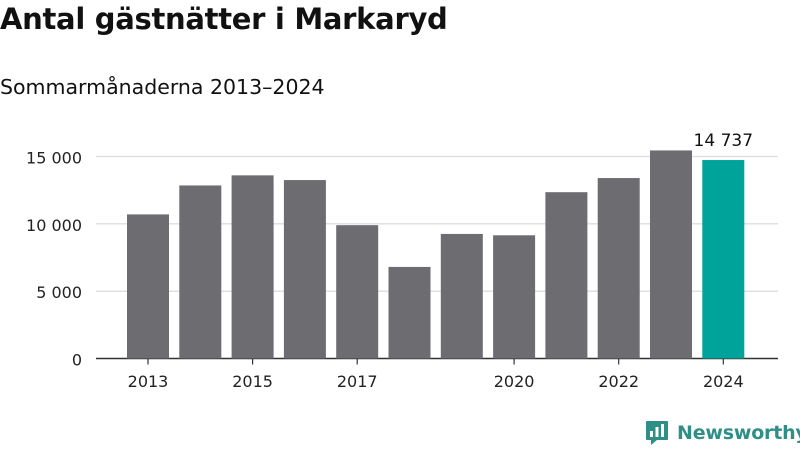 This screenshot has width=800, height=450. I want to click on y-tick-label: 15 000, so click(54, 158).